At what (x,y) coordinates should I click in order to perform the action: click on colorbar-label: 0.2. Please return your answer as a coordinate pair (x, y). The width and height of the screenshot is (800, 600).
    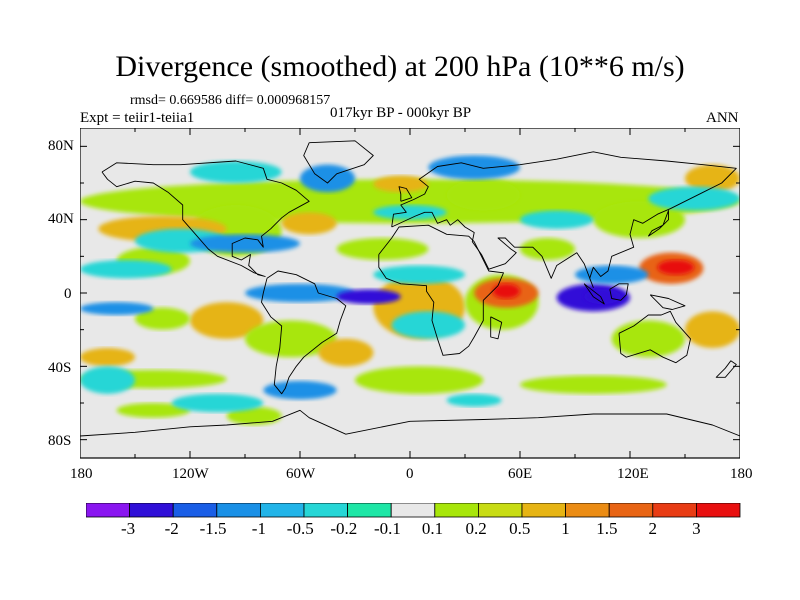
    Looking at the image, I should click on (476, 528).